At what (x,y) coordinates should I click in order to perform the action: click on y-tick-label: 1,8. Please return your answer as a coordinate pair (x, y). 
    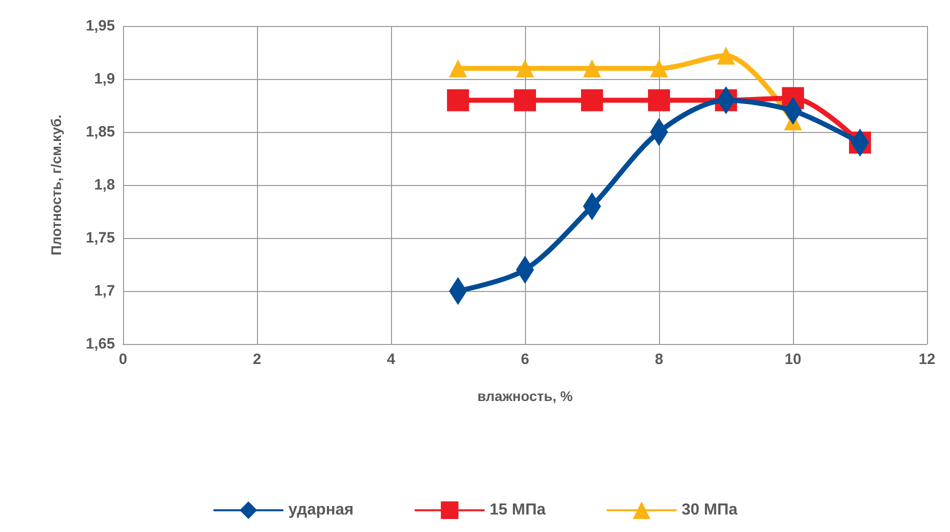
    Looking at the image, I should click on (104, 185).